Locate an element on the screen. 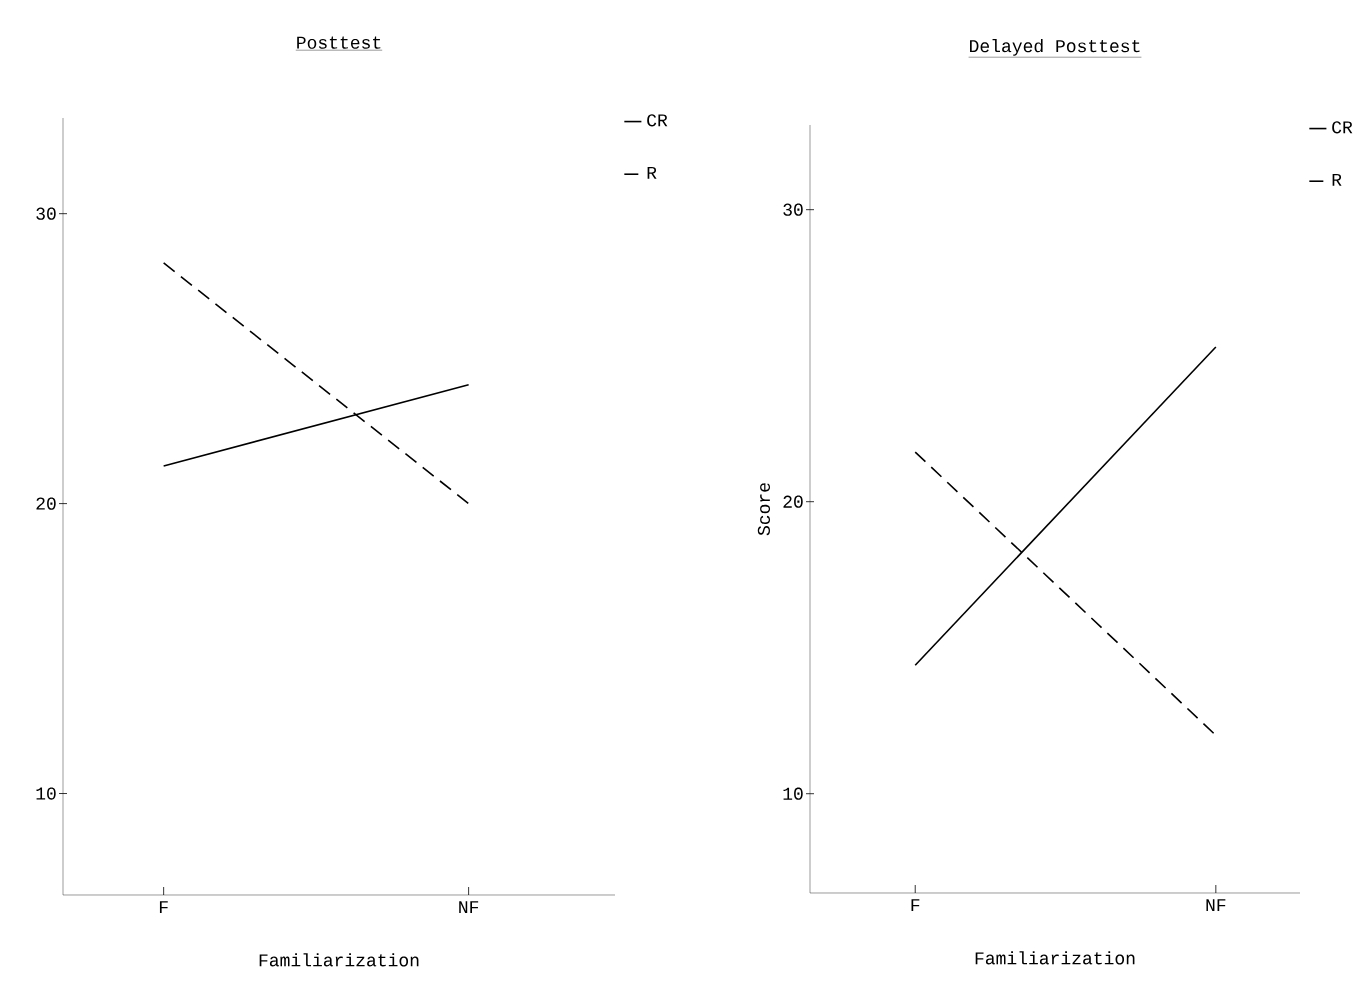 This screenshot has width=1358, height=989. chart-title: Posttest is located at coordinates (339, 42).